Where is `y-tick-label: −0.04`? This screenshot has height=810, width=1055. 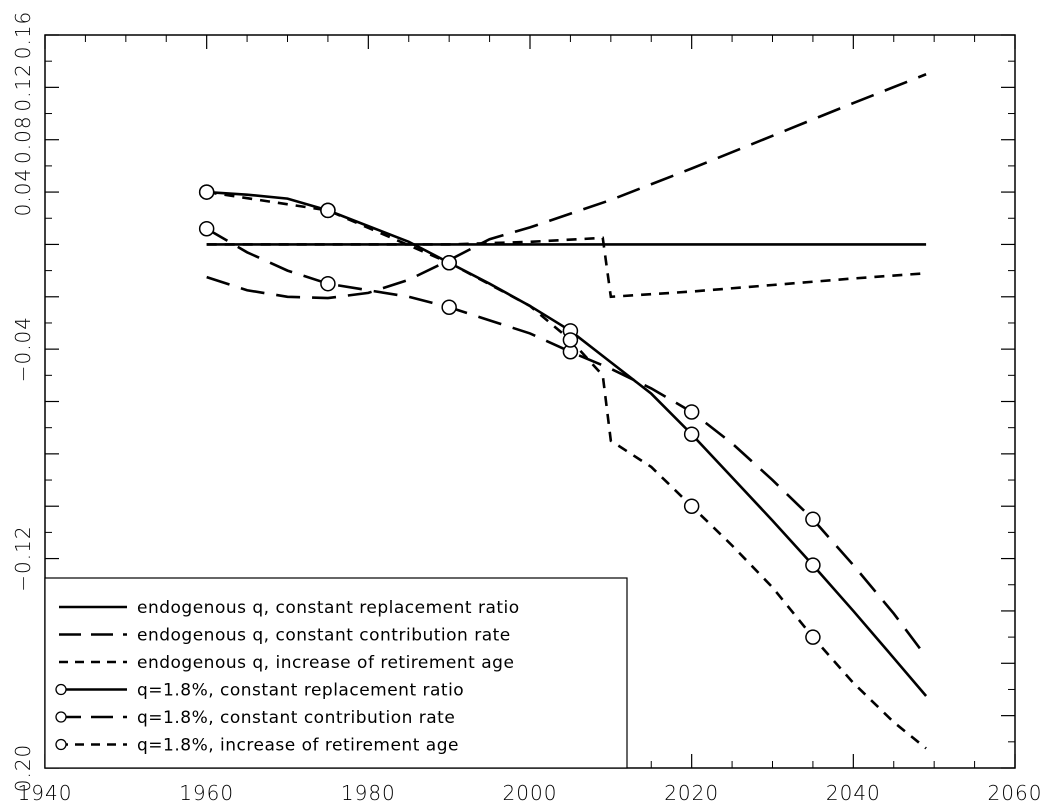
y-tick-label: −0.04 is located at coordinates (23, 349).